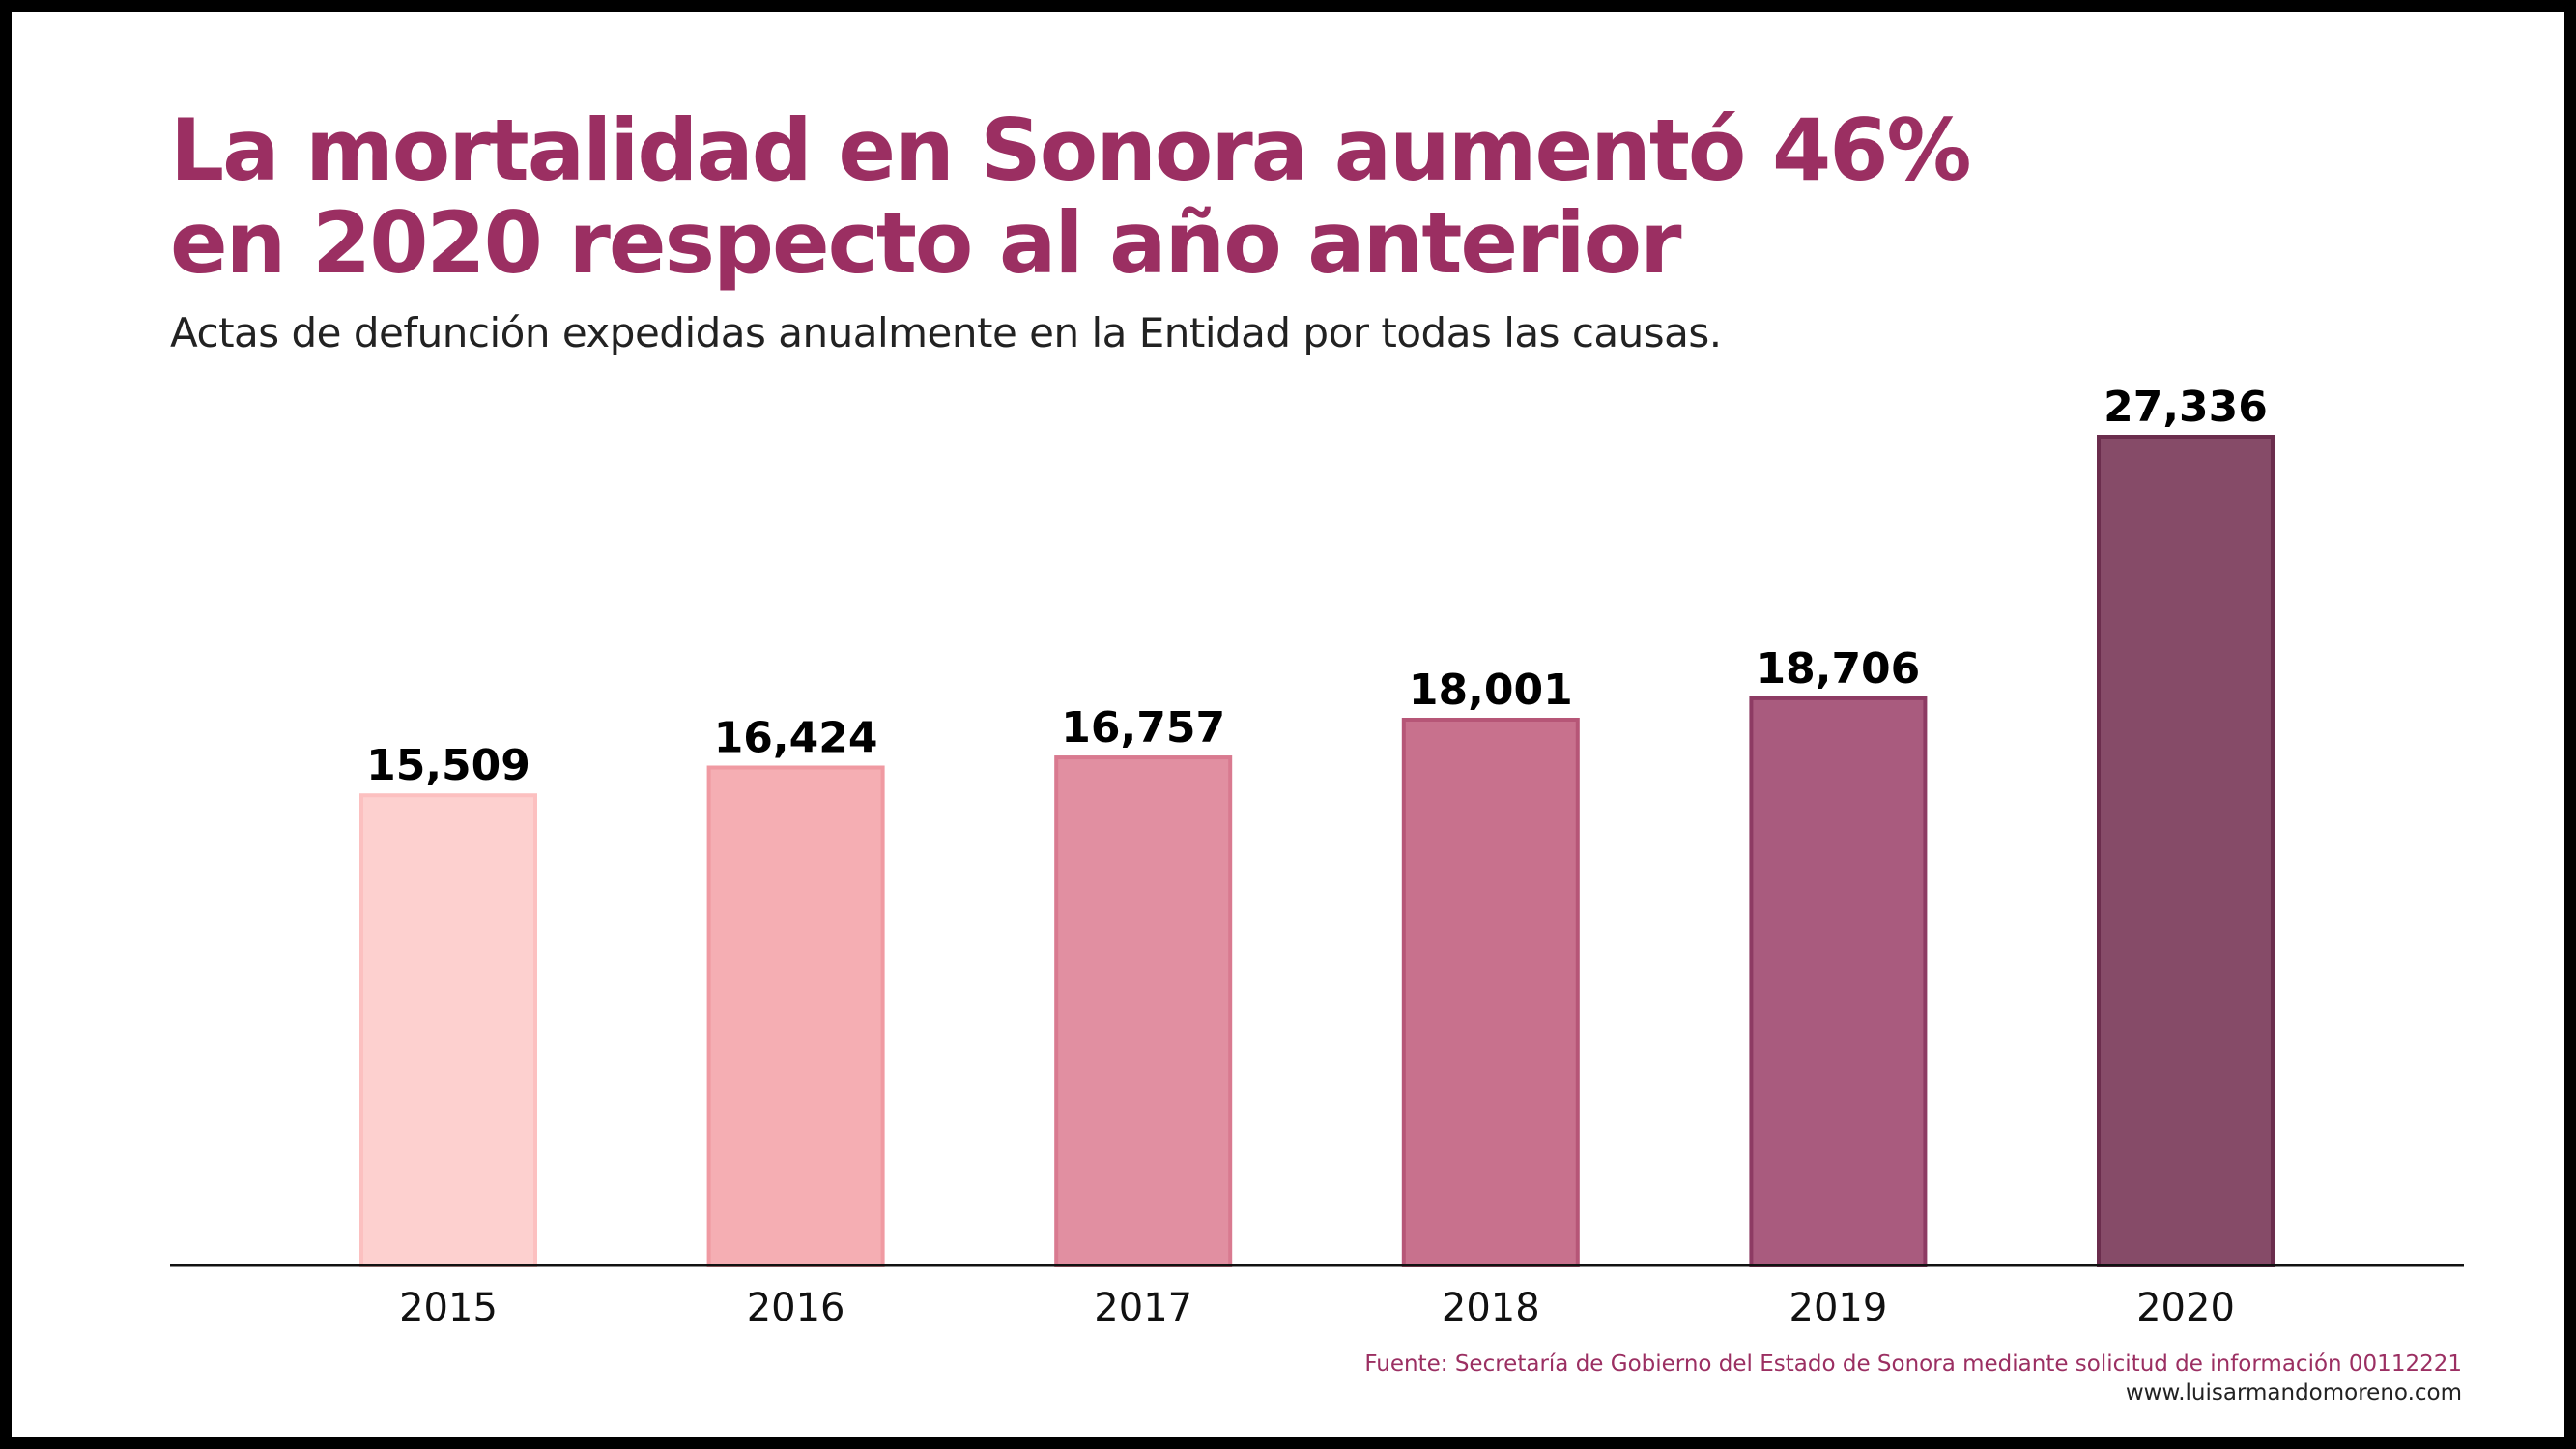 Image resolution: width=2576 pixels, height=1449 pixels. What do you see at coordinates (2294, 1393) in the screenshot?
I see `website-text: www.luisarmandomoreno.com` at bounding box center [2294, 1393].